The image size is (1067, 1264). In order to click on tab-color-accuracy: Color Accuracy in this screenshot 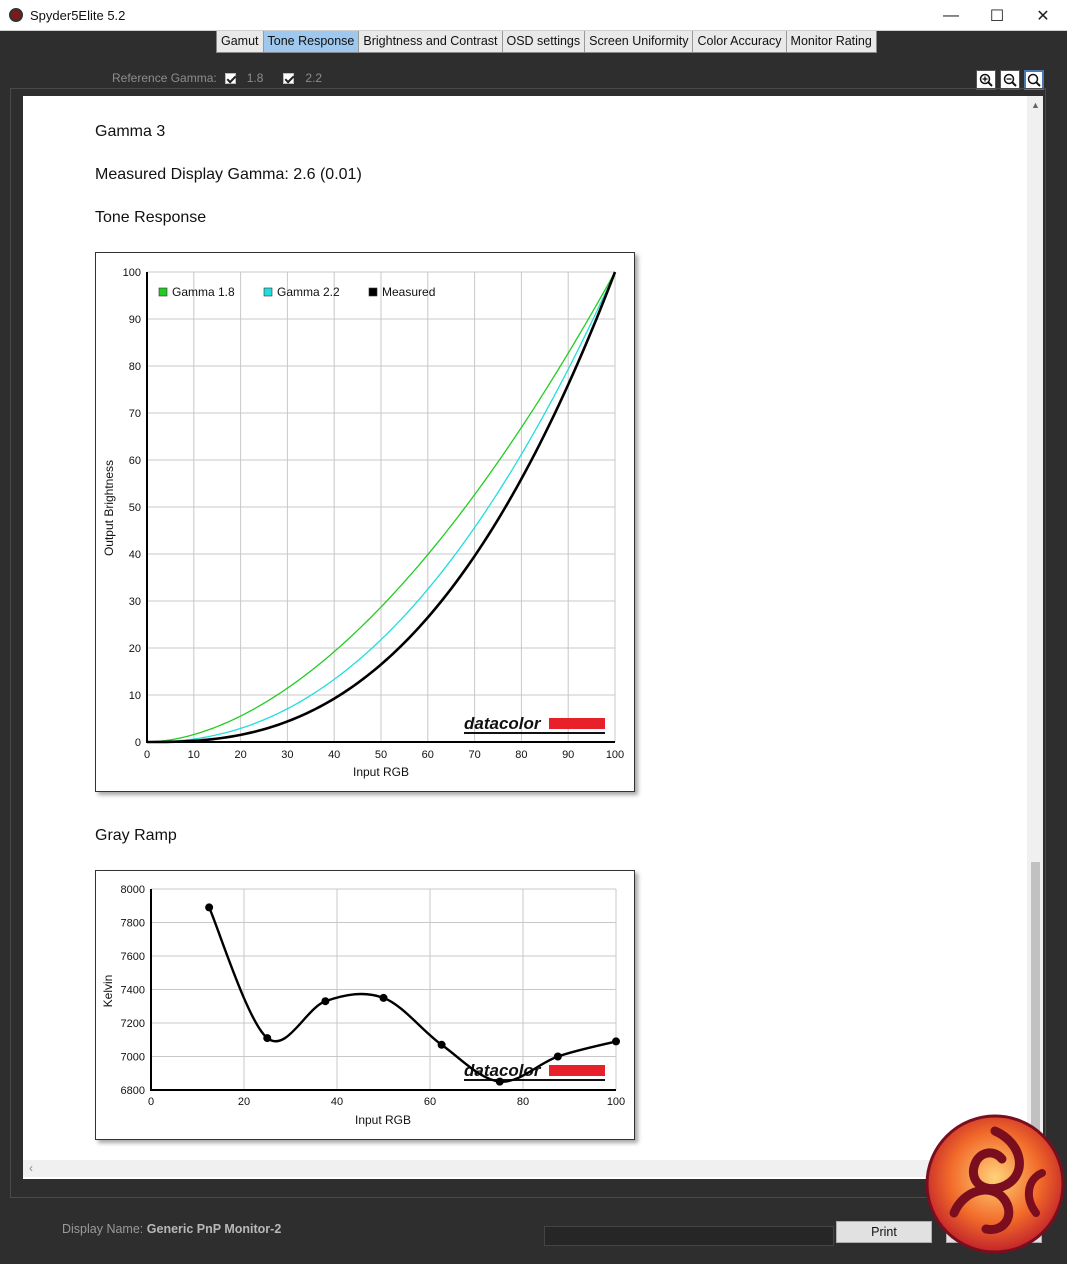, I will do `click(740, 41)`.